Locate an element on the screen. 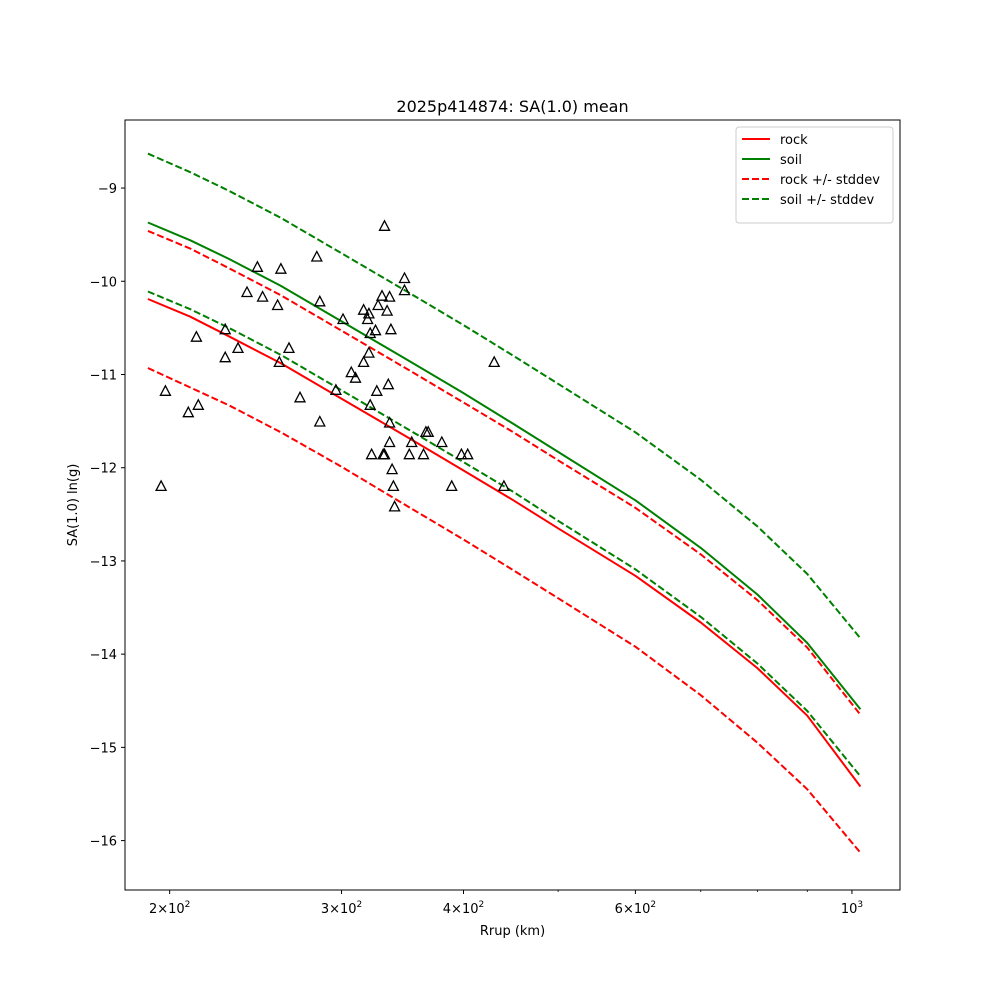 This screenshot has height=1000, width=1000. y-axis: −16 −15 −14 −13 −12 −11 −10 −9 is located at coordinates (107, 516).